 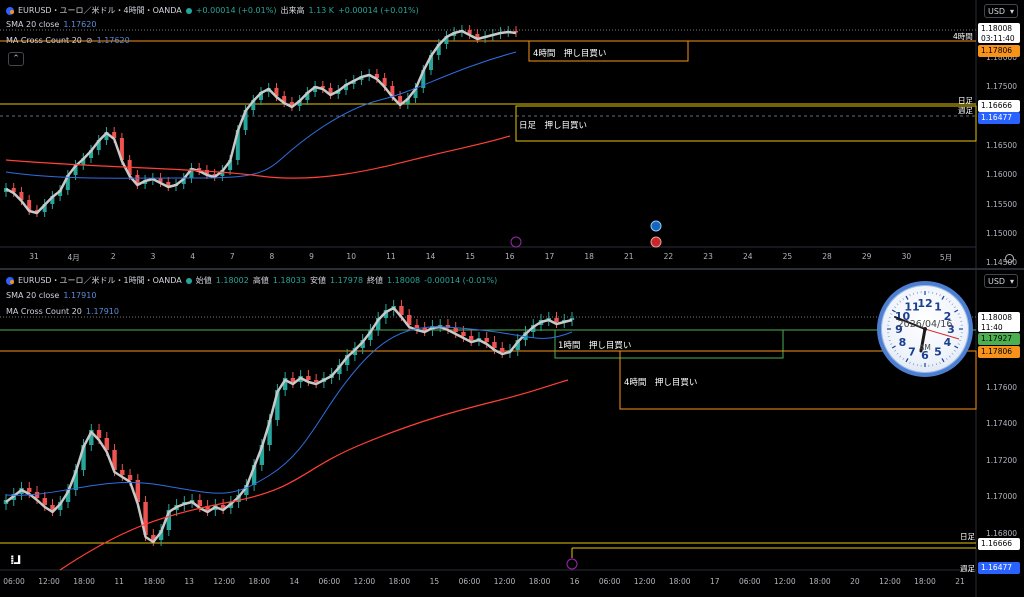 I want to click on eu-event-icon, so click(x=656, y=226).